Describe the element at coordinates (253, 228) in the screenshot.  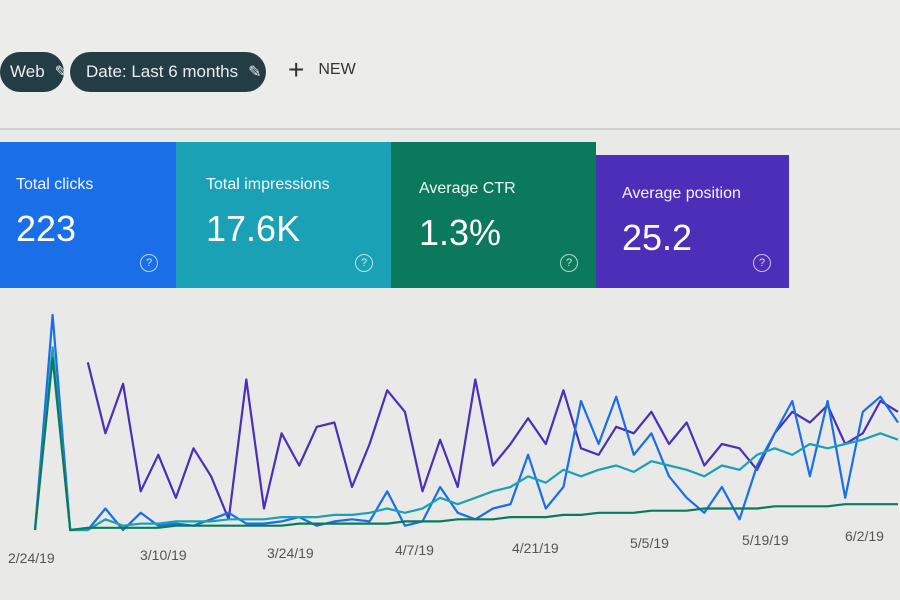
I see `card-value: 17.6K` at that location.